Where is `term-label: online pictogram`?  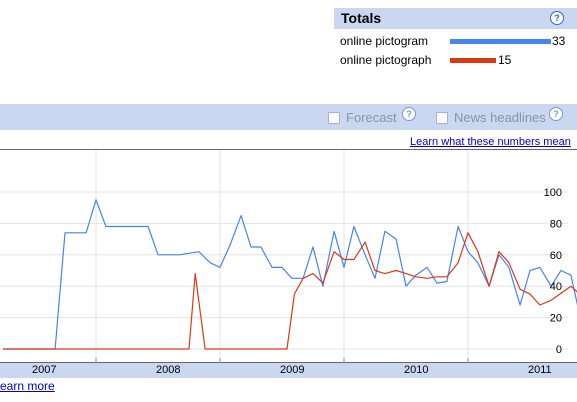
term-label: online pictogram is located at coordinates (384, 41).